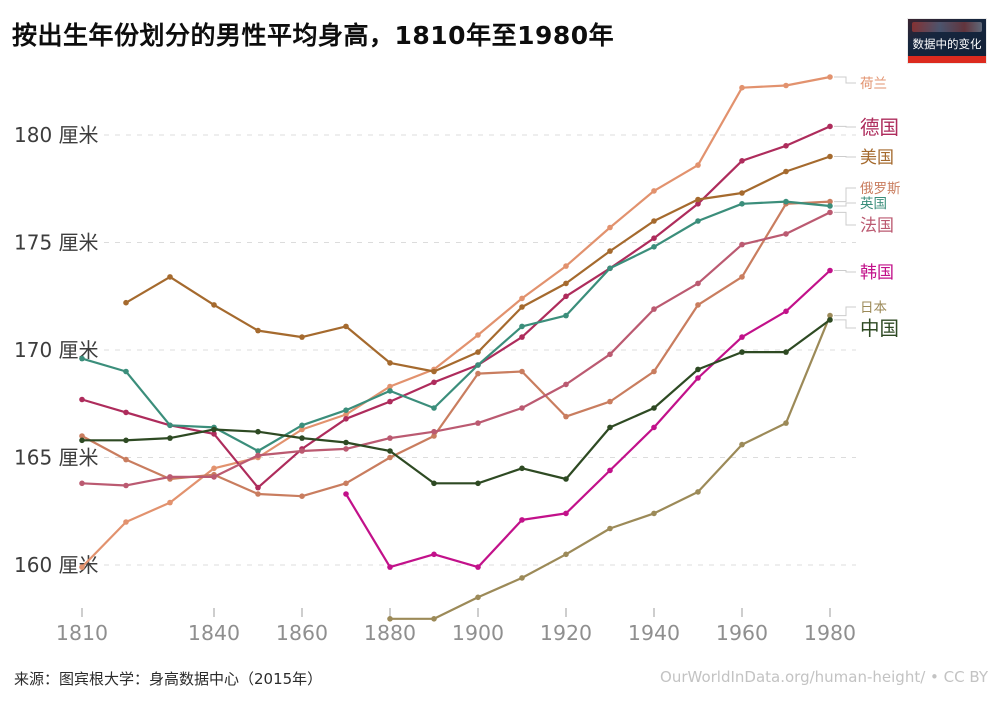  I want to click on legend-label-usa: 美国, so click(877, 158).